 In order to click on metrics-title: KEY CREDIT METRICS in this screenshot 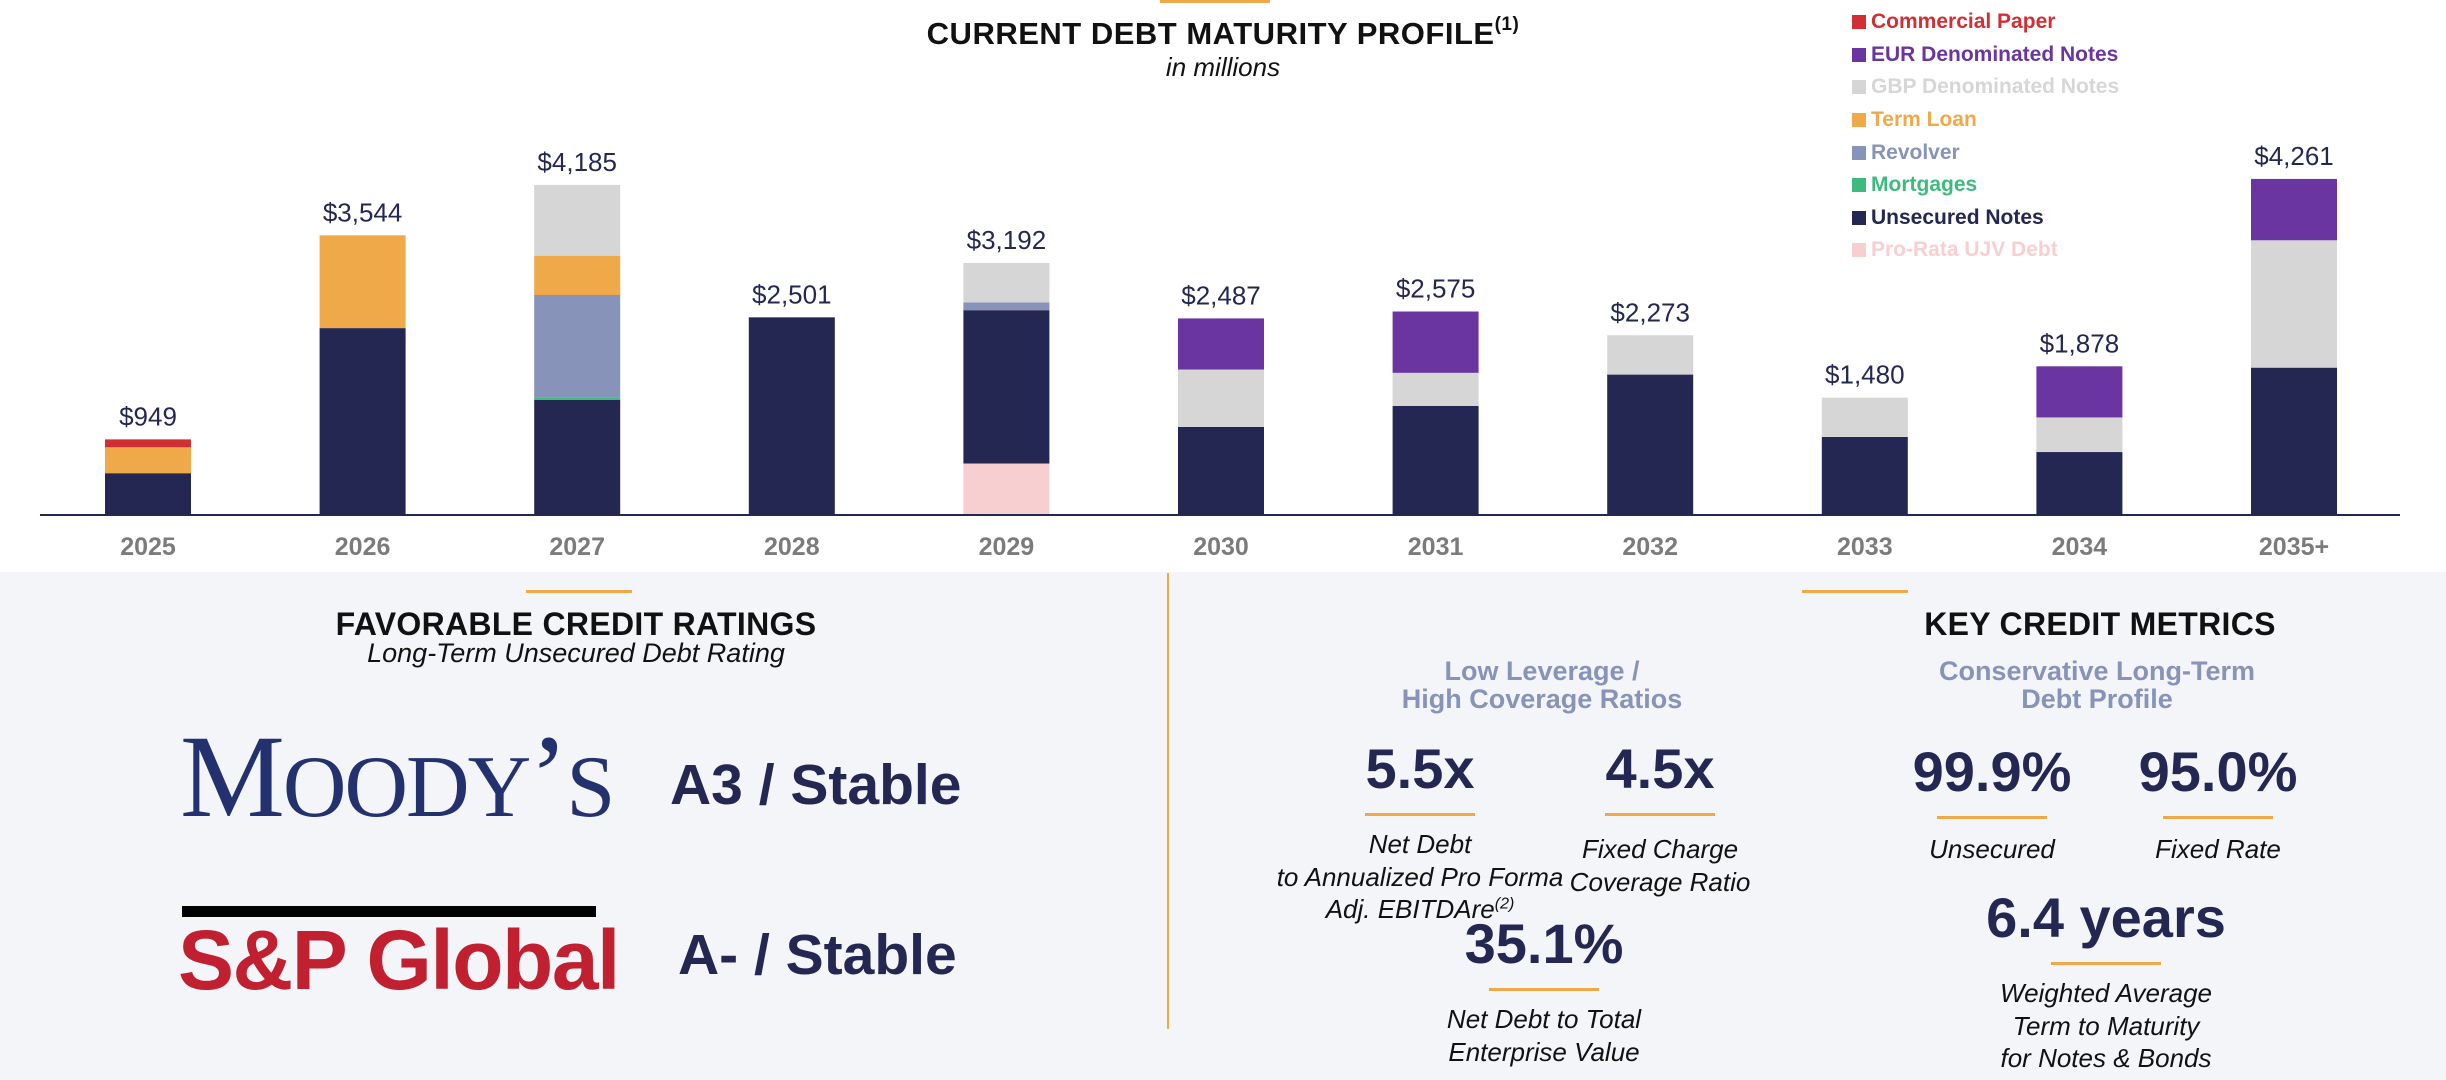, I will do `click(2100, 624)`.